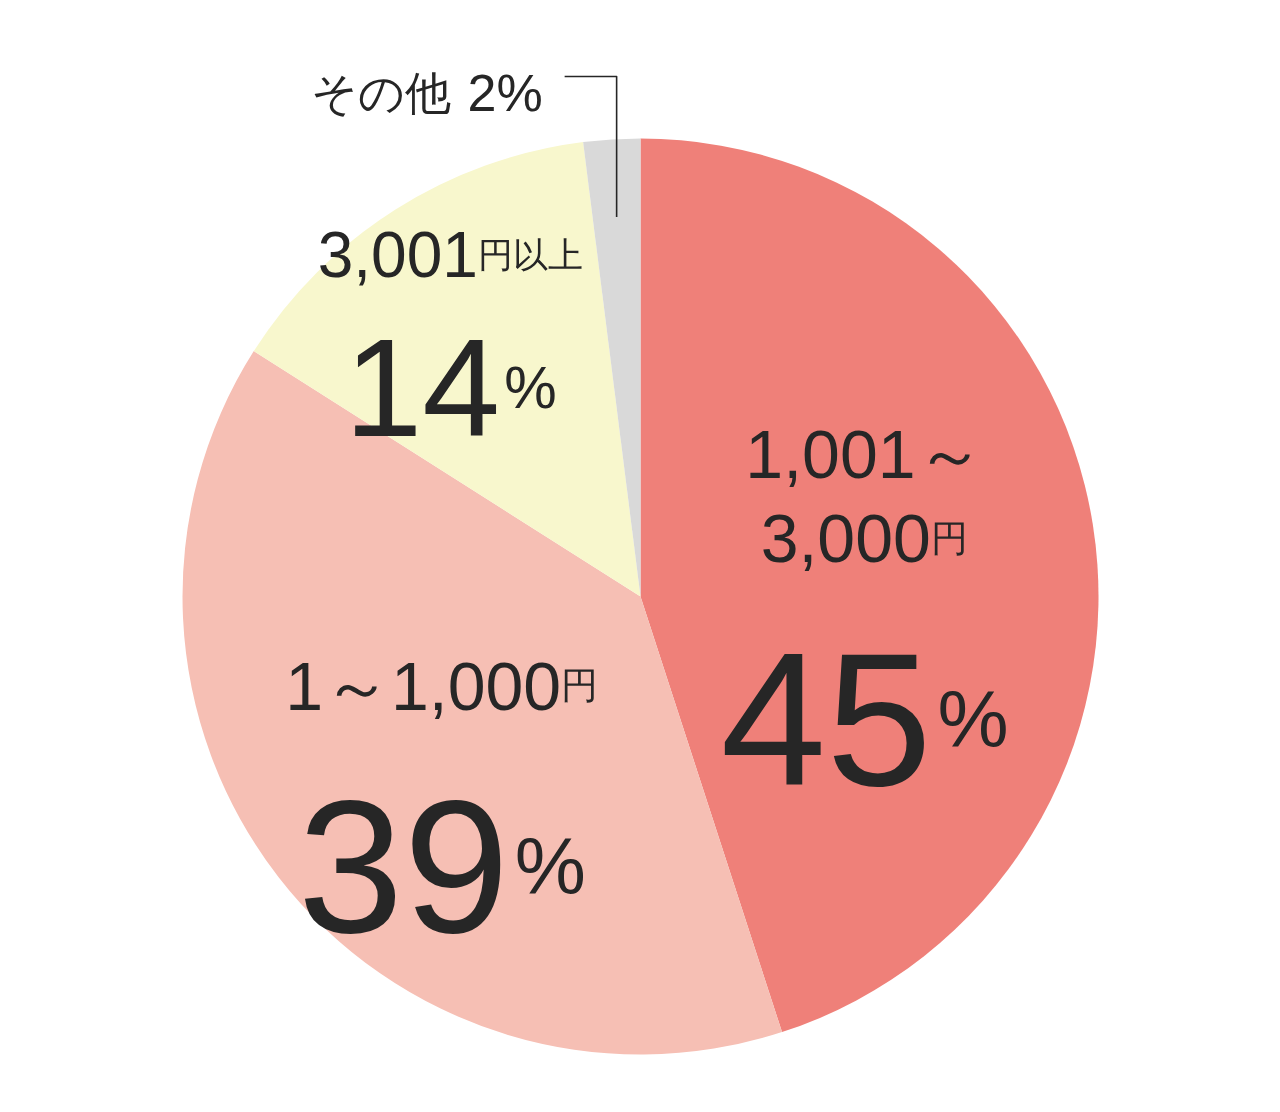  I want to click on data-label: 45%, so click(864, 718).